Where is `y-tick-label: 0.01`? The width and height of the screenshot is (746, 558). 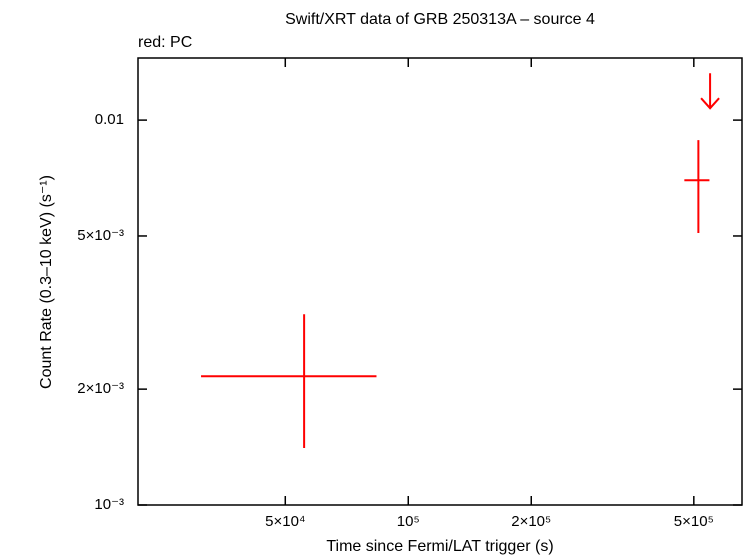
y-tick-label: 0.01 is located at coordinates (109, 119).